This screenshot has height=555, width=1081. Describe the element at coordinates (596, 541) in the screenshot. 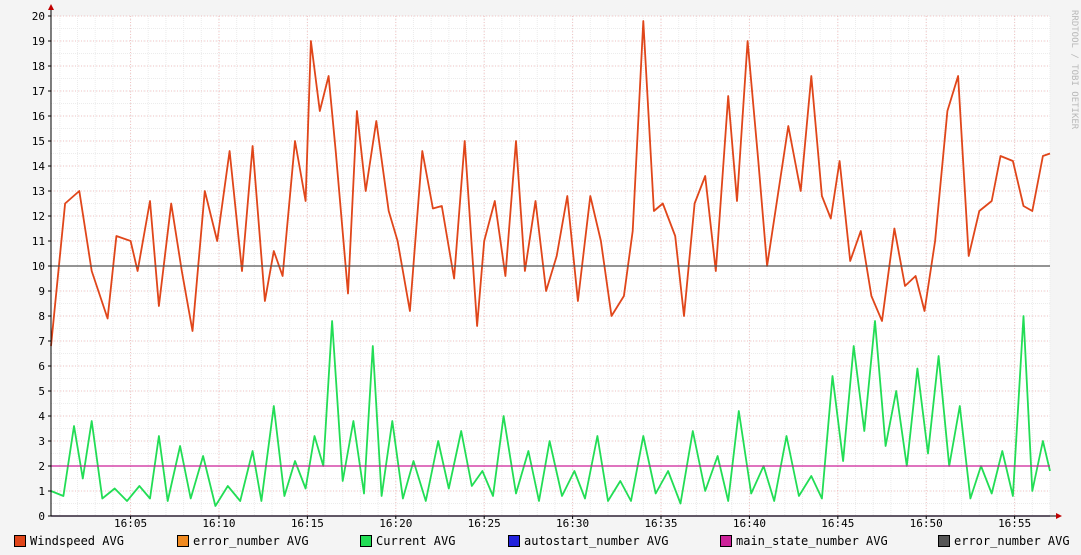

I see `legend-label: autostart_number AVG` at that location.